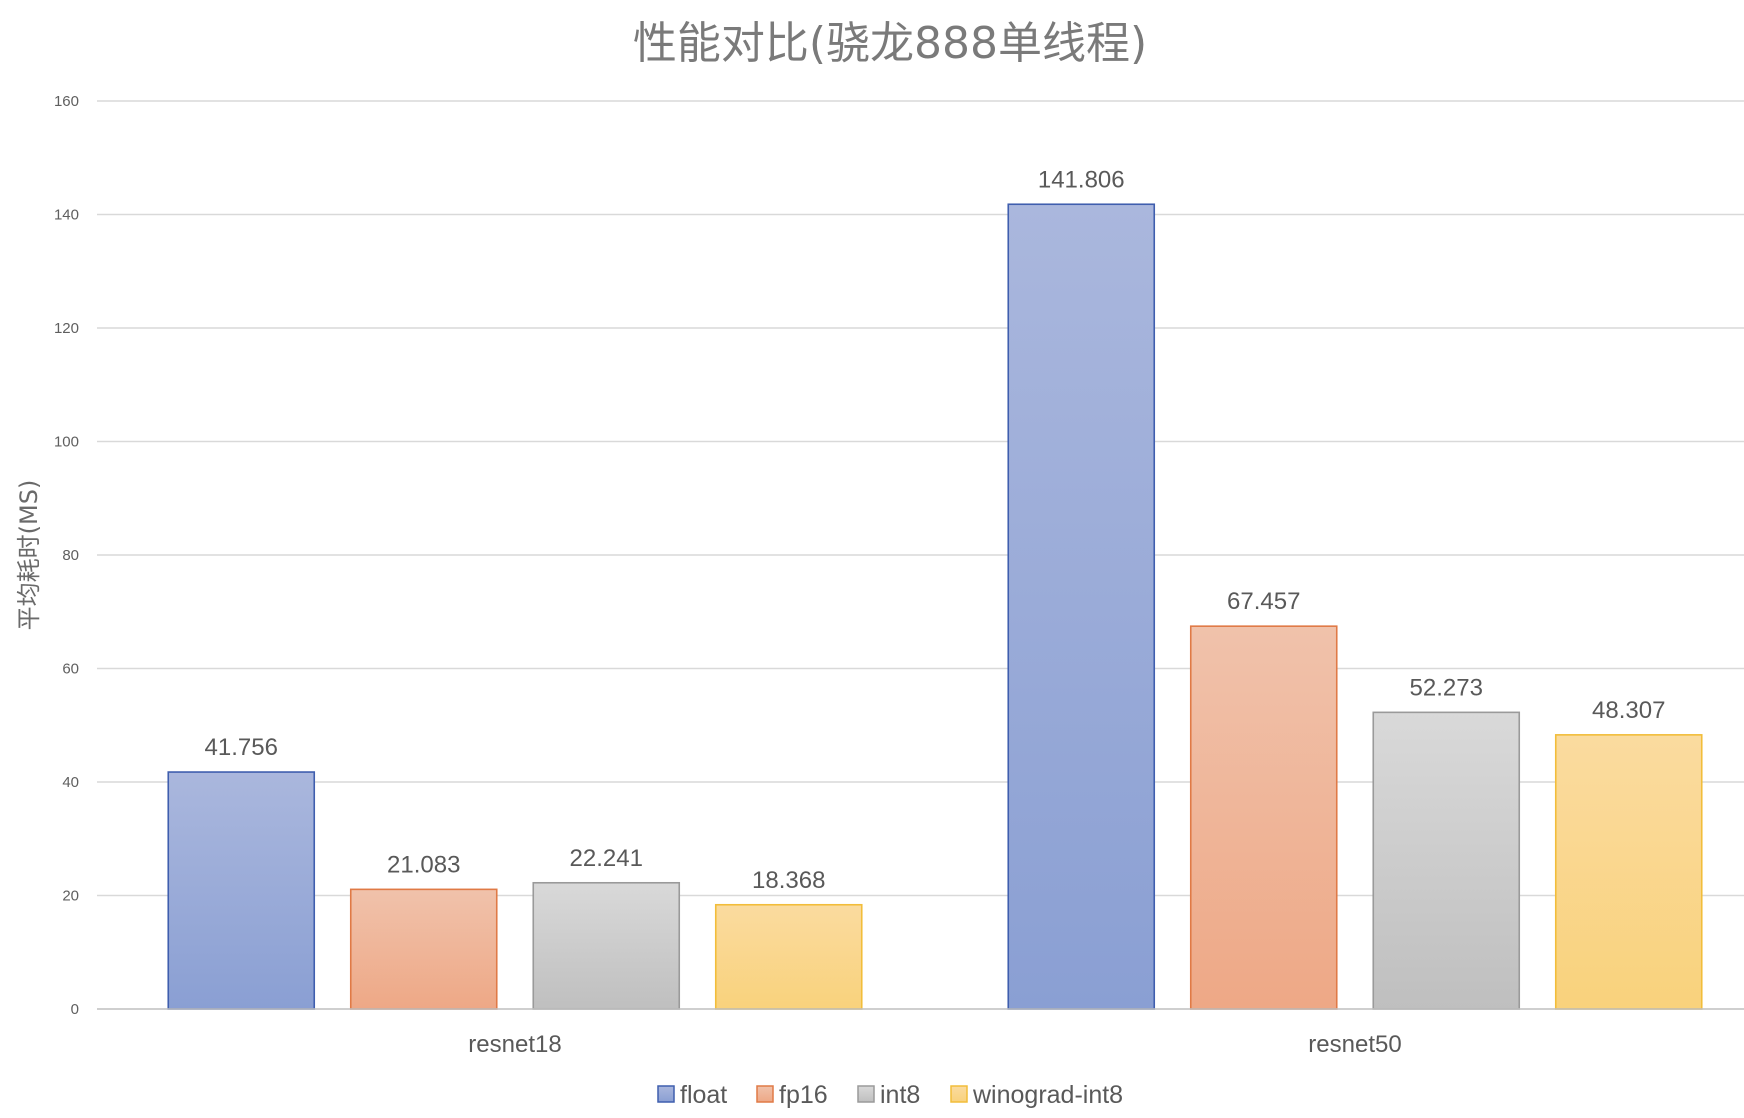 The height and width of the screenshot is (1118, 1744). I want to click on y-axis-label: 平均耗时(MS), so click(29, 555).